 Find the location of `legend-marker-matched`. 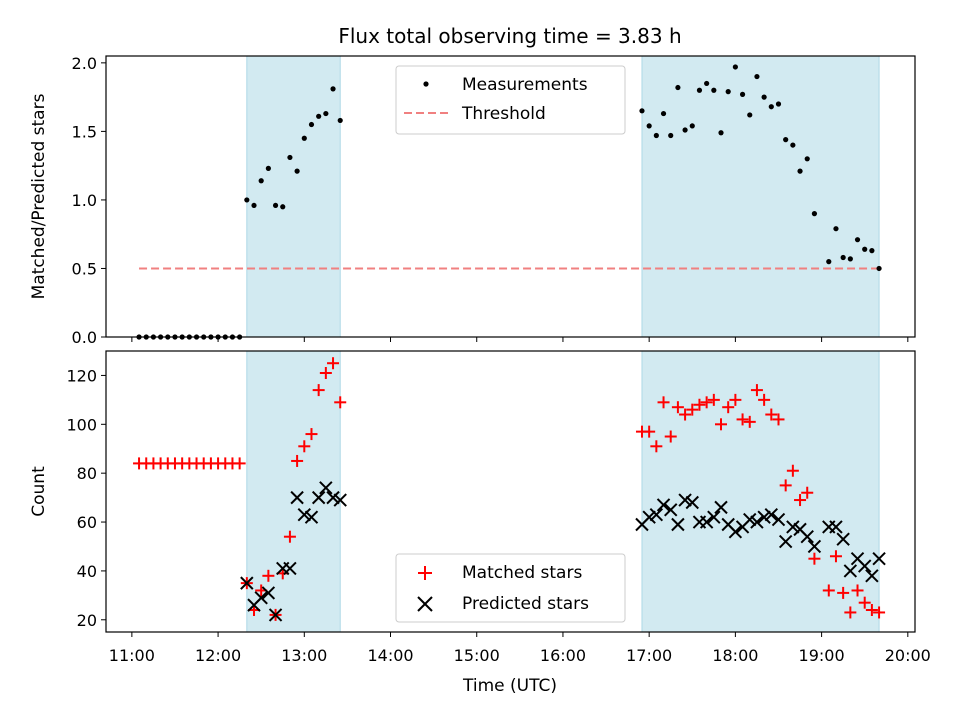

legend-marker-matched is located at coordinates (425, 573).